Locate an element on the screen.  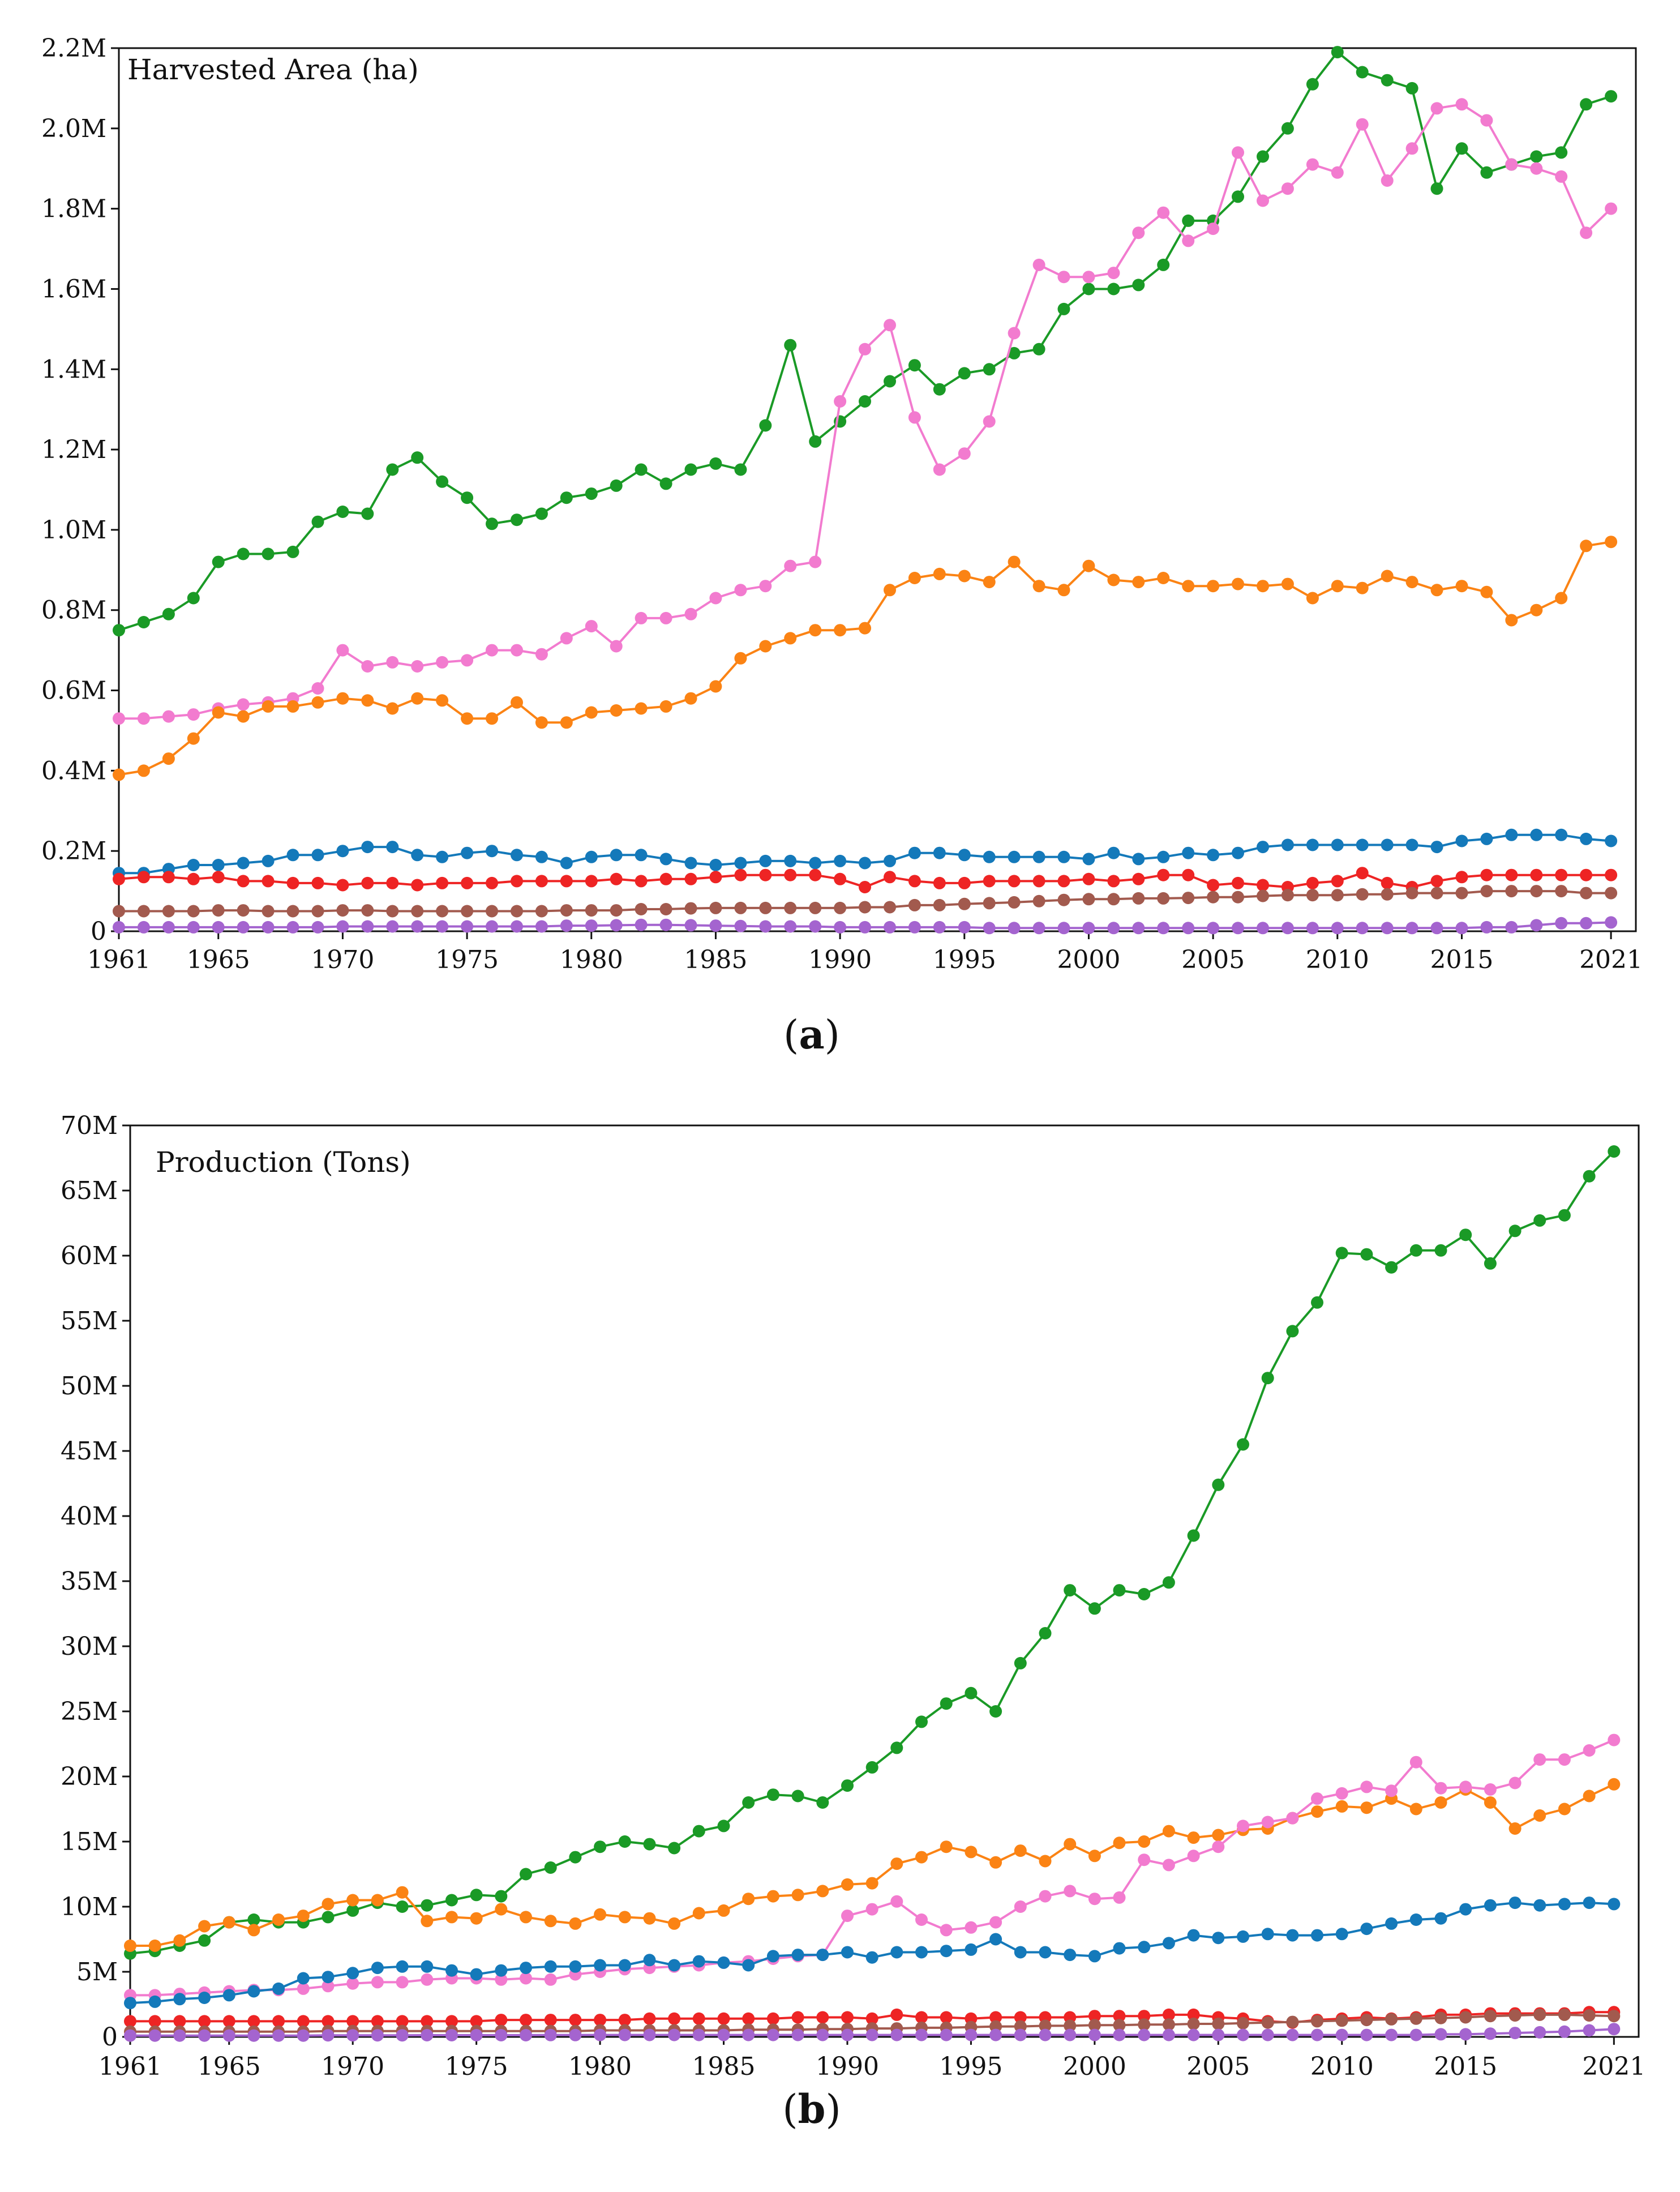
y-tick-label: 0 is located at coordinates (110, 2037).